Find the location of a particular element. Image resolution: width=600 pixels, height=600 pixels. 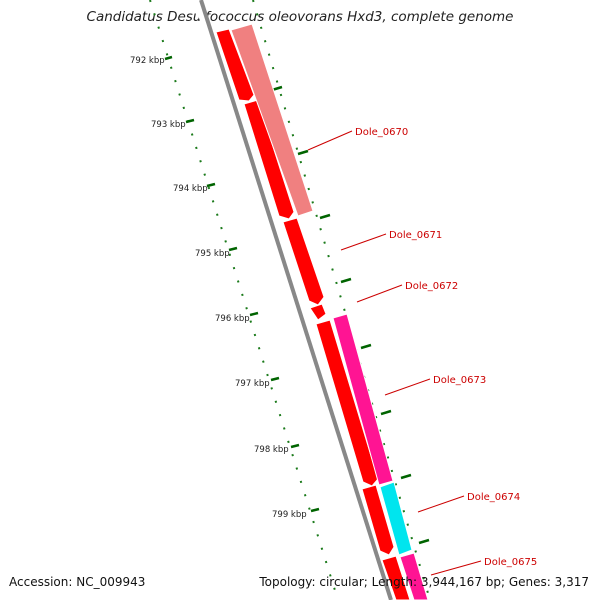

tick-label: 795 kbp is located at coordinates (212, 254).